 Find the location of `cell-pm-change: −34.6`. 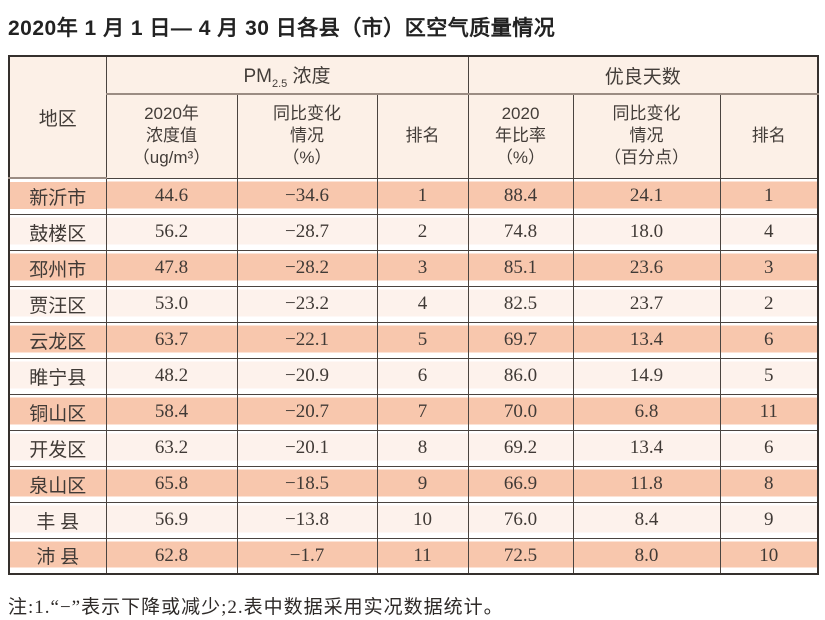

cell-pm-change: −34.6 is located at coordinates (307, 196).